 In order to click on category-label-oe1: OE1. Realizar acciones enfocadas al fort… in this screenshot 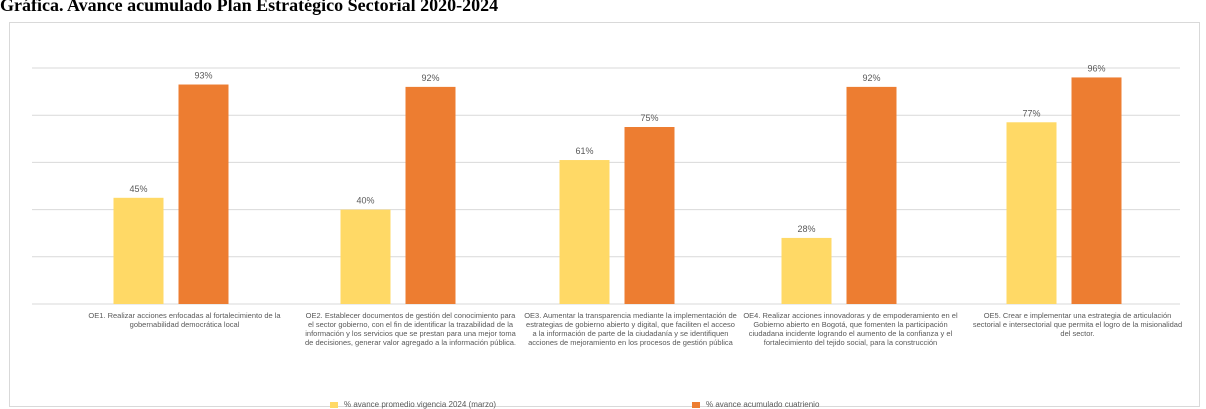, I will do `click(184, 320)`.